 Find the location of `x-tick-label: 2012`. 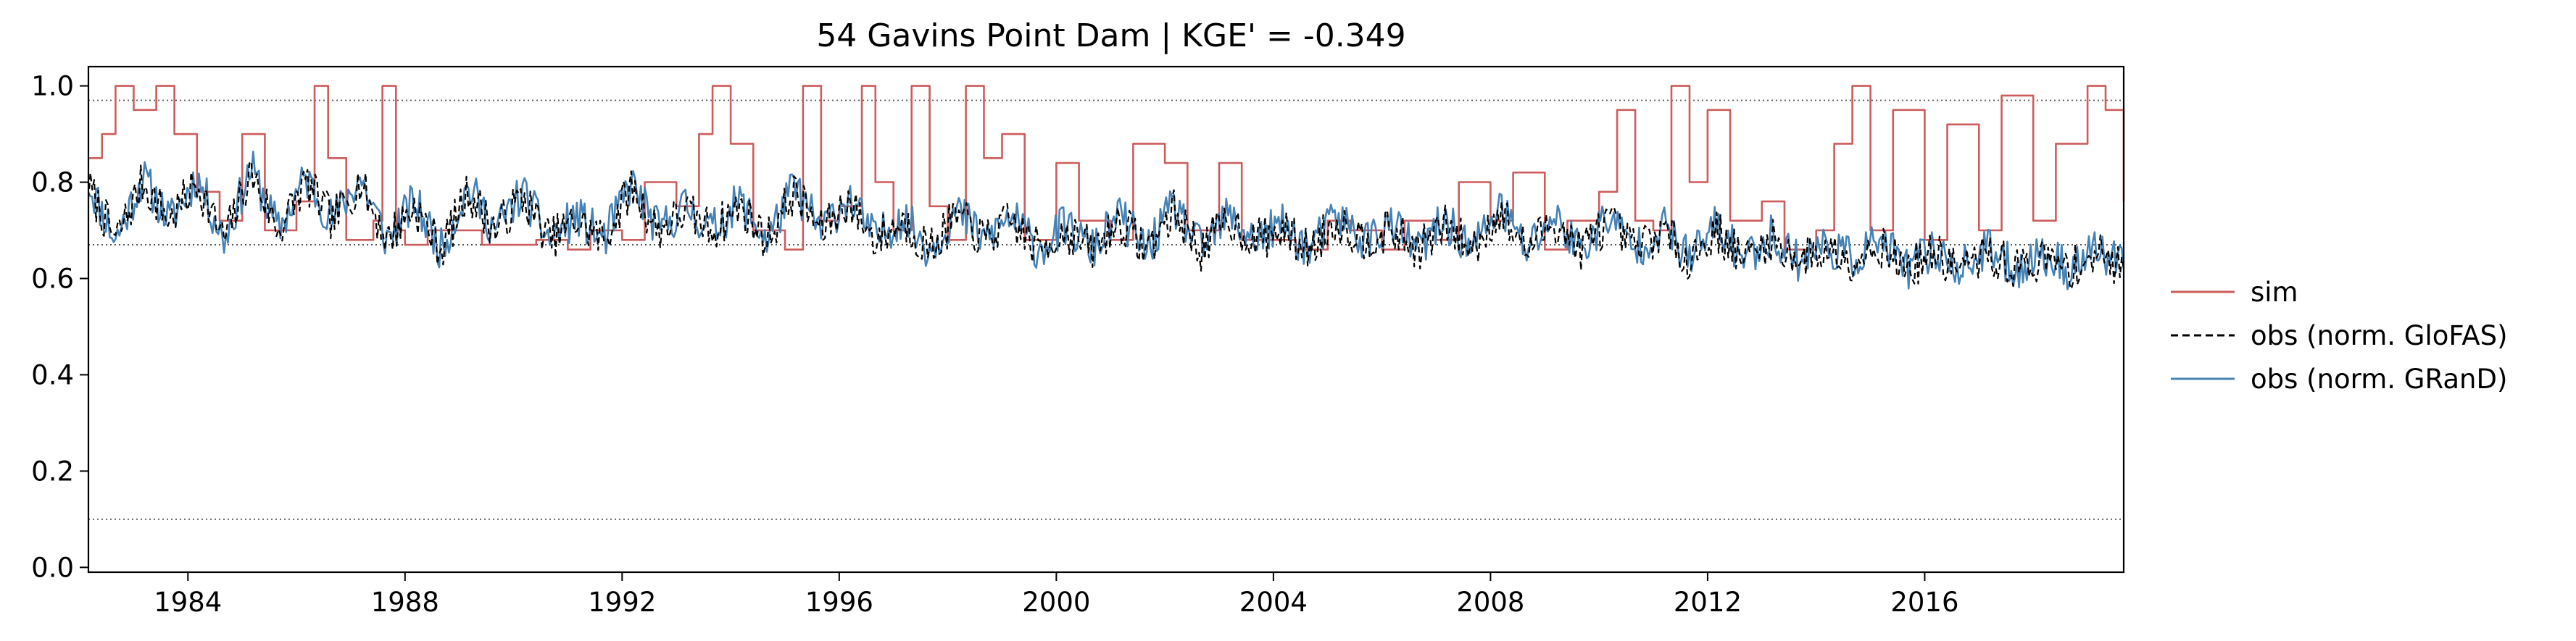

x-tick-label: 2012 is located at coordinates (1708, 602).